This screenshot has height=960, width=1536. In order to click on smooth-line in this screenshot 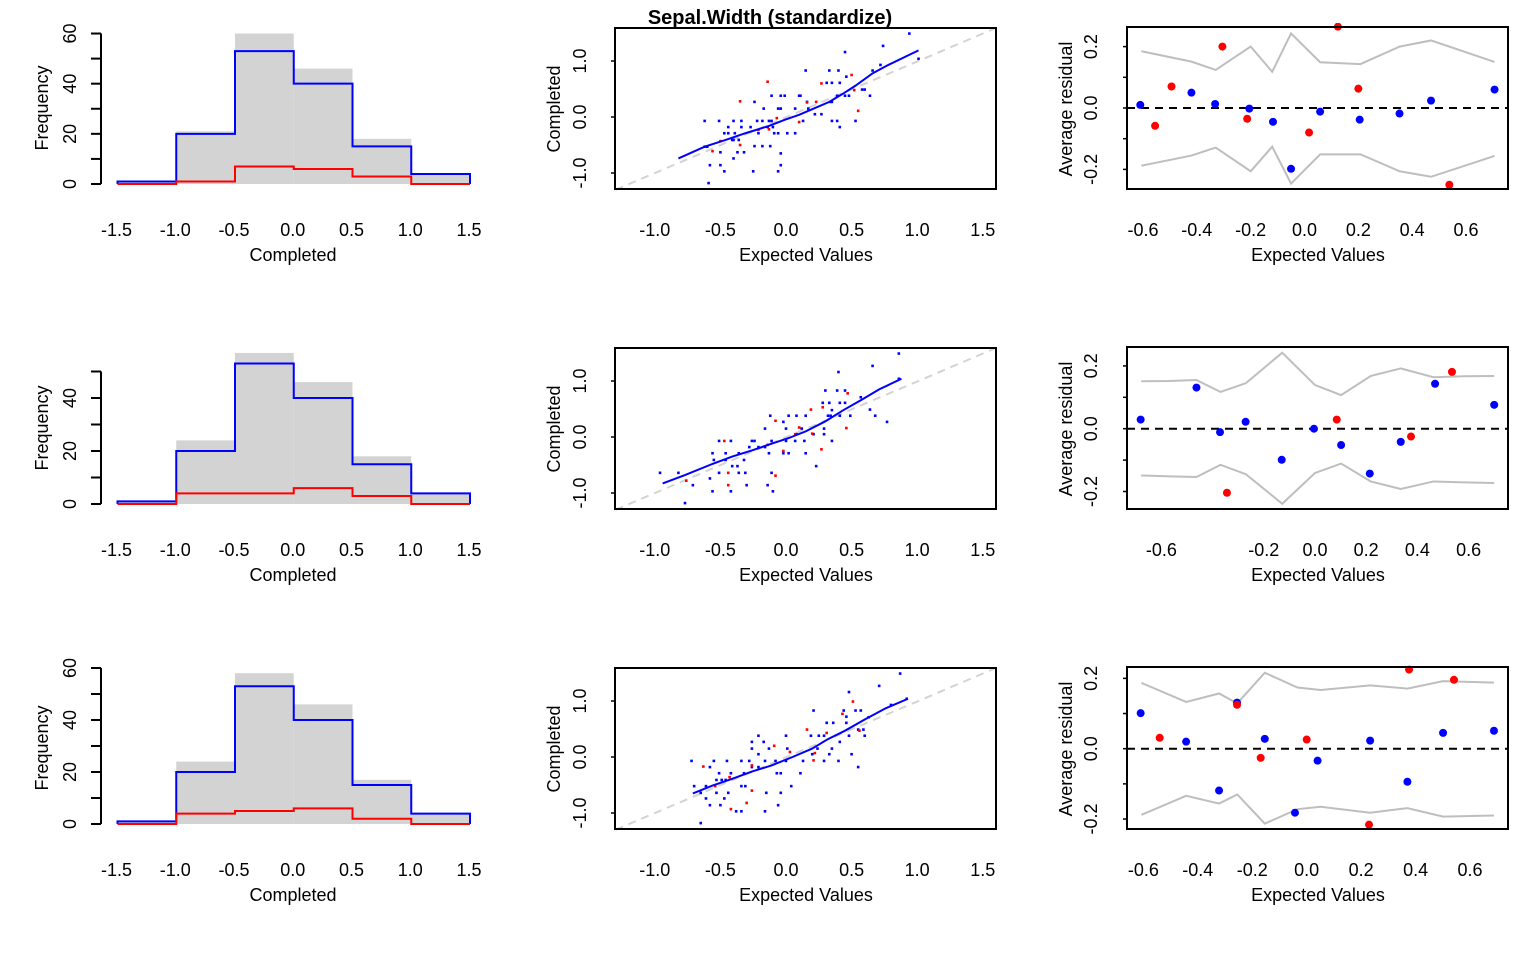, I will do `click(798, 104)`.